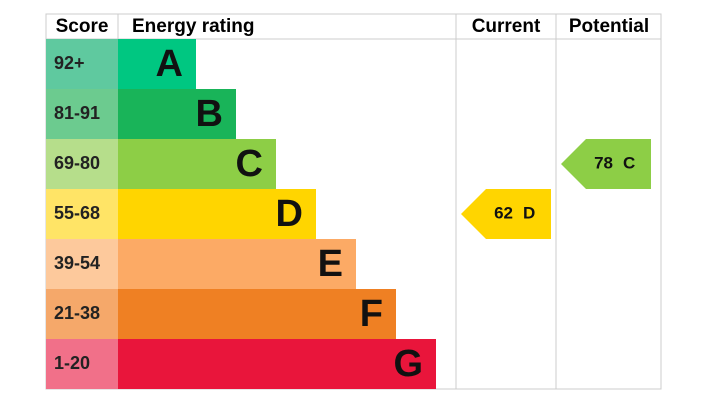  Describe the element at coordinates (371, 314) in the screenshot. I see `band-letter: F` at that location.